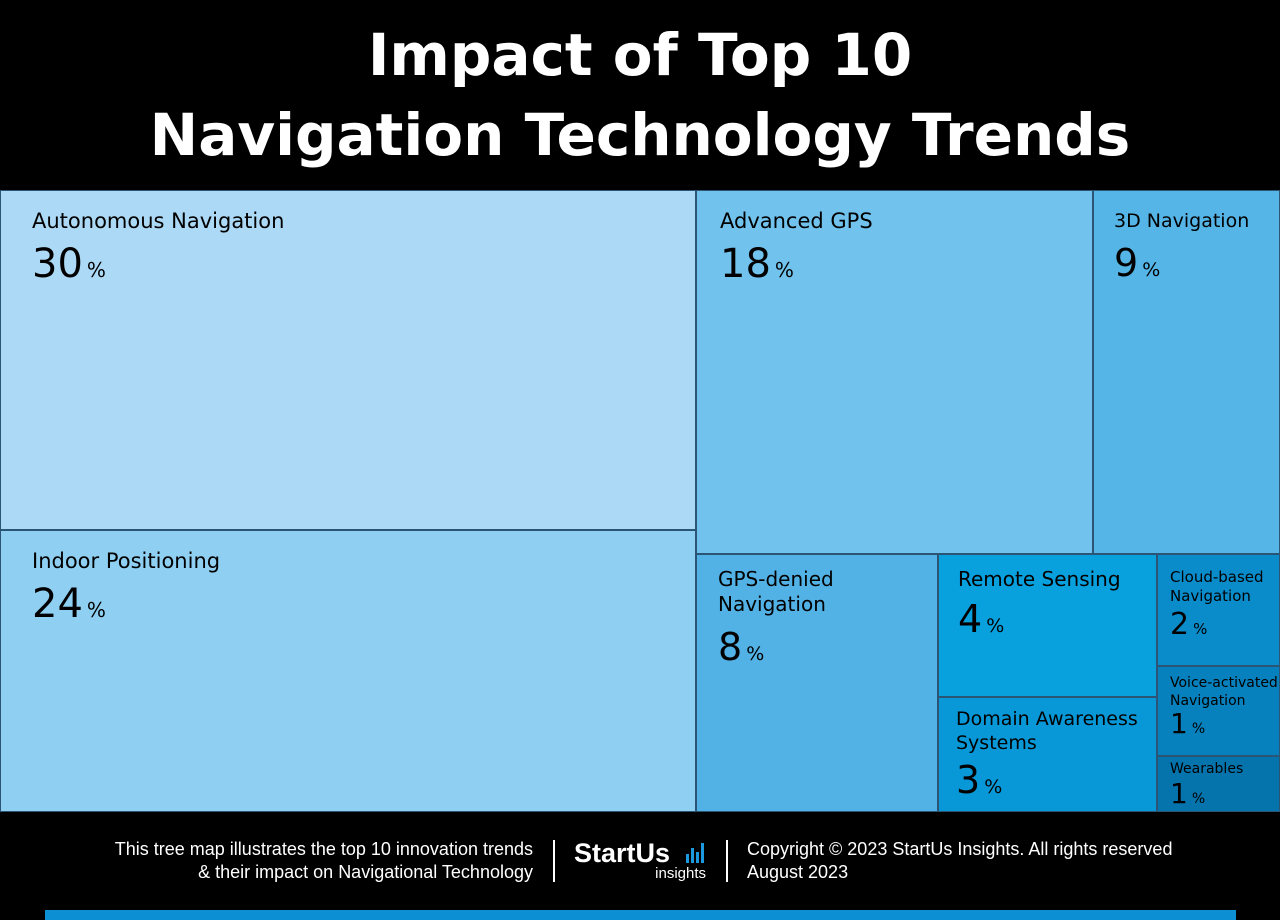 The image size is (1280, 920). I want to click on cell-value: 4%, so click(981, 619).